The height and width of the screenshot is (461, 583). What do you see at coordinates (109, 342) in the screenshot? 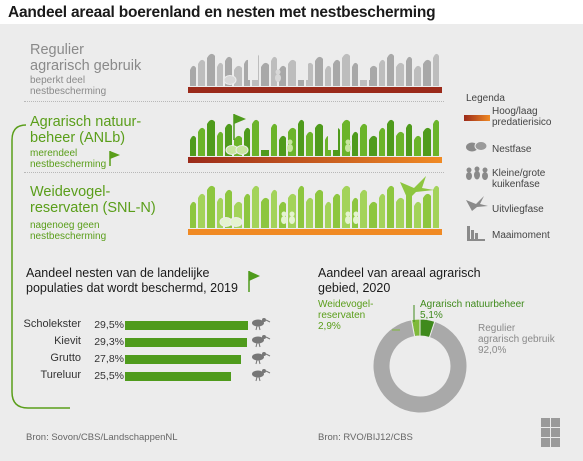
I see `bar-value-label: 29,3%` at bounding box center [109, 342].